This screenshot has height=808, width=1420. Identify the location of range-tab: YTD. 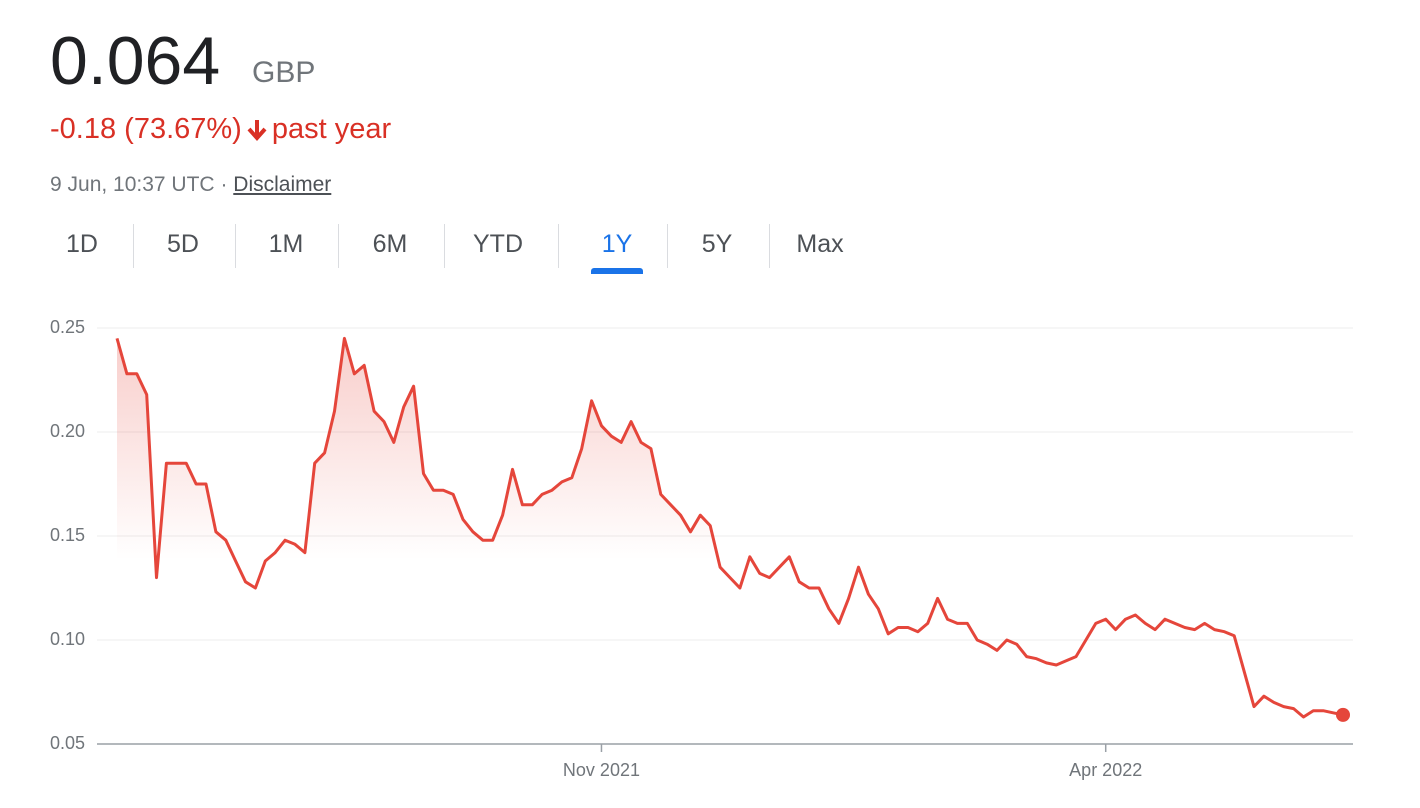
(498, 244).